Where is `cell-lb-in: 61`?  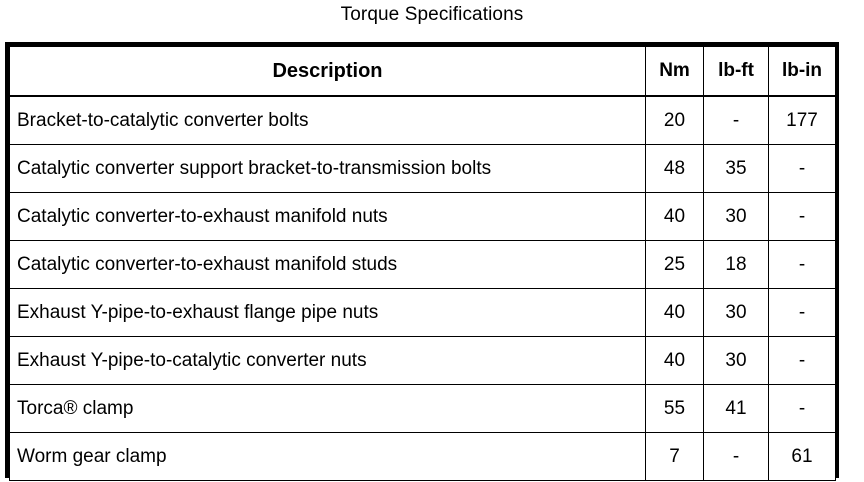 cell-lb-in: 61 is located at coordinates (802, 456).